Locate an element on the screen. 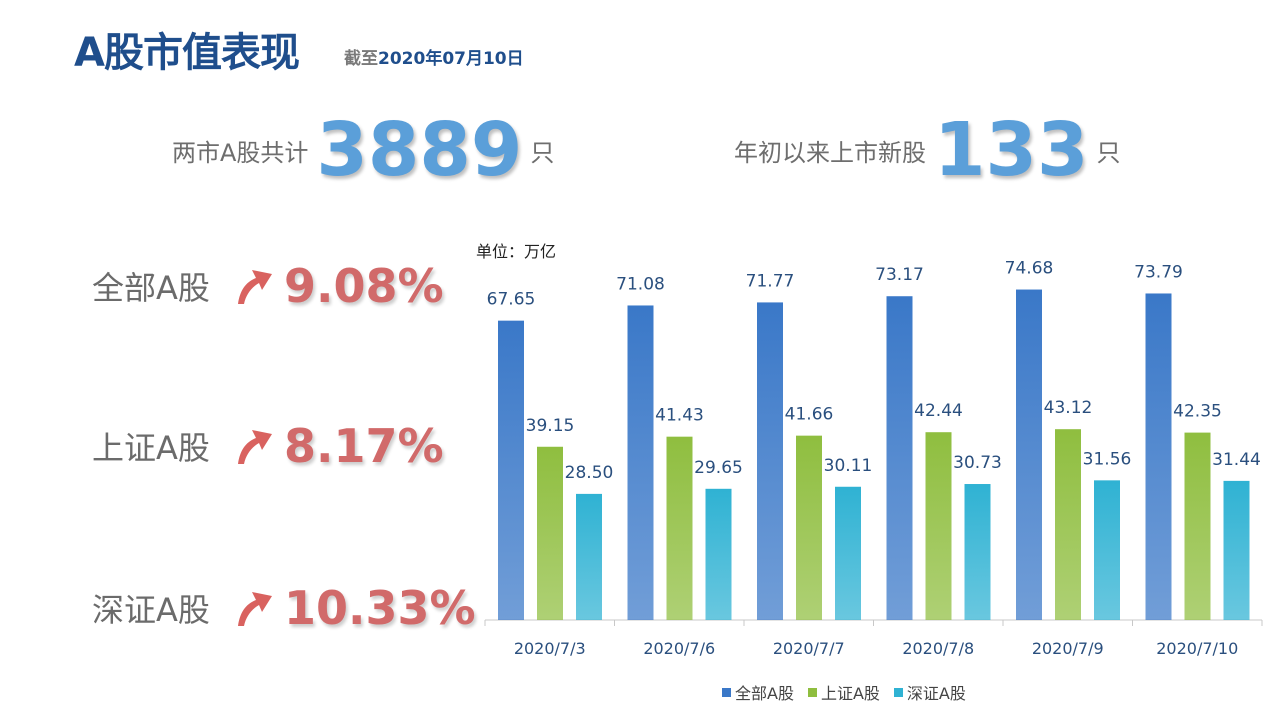  growth-all-a: 全部A股 9.08% is located at coordinates (268, 286).